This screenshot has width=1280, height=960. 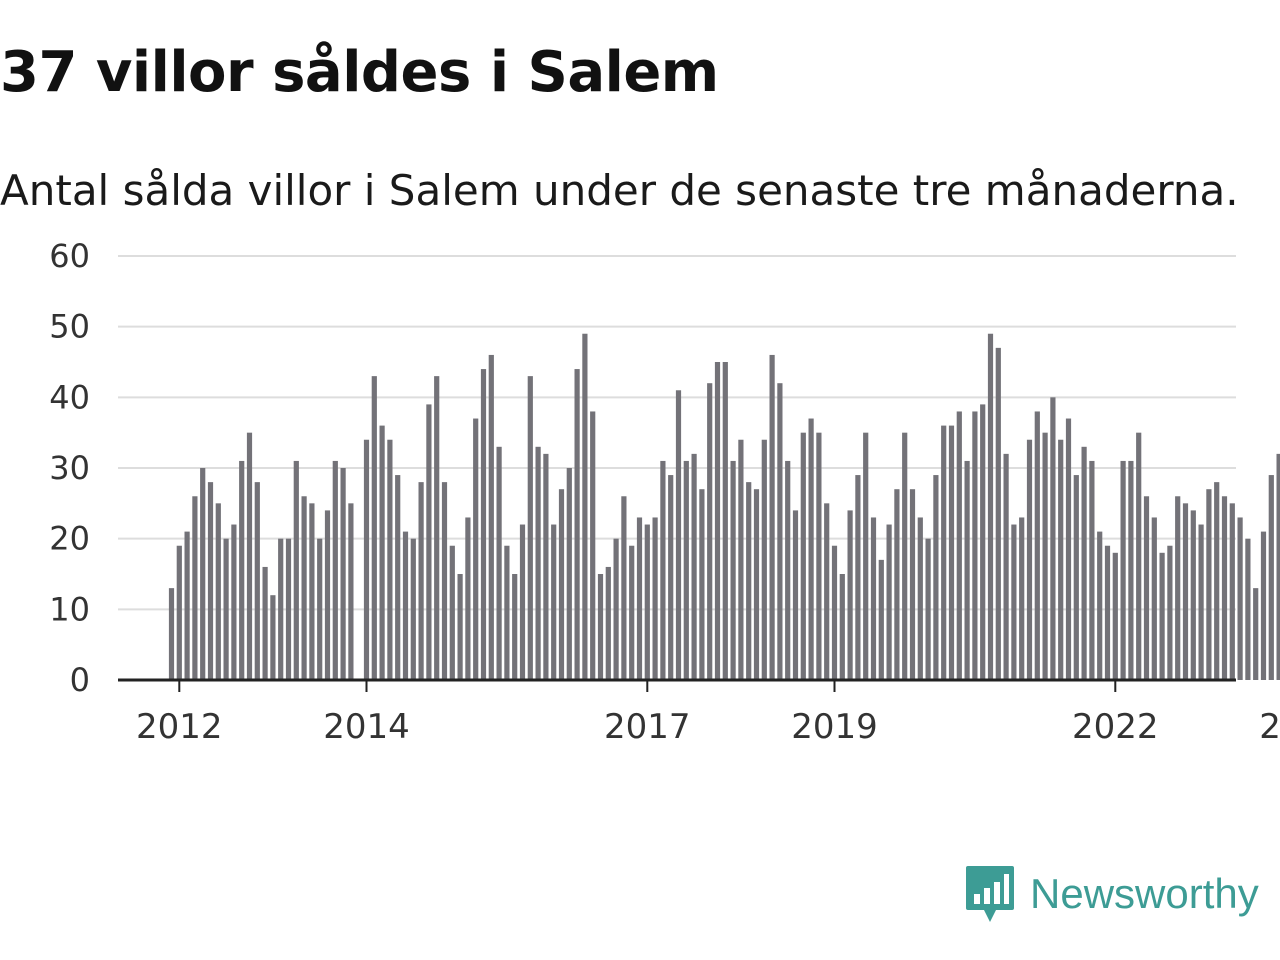 I want to click on x-tick-label: 2022, so click(x=1115, y=727).